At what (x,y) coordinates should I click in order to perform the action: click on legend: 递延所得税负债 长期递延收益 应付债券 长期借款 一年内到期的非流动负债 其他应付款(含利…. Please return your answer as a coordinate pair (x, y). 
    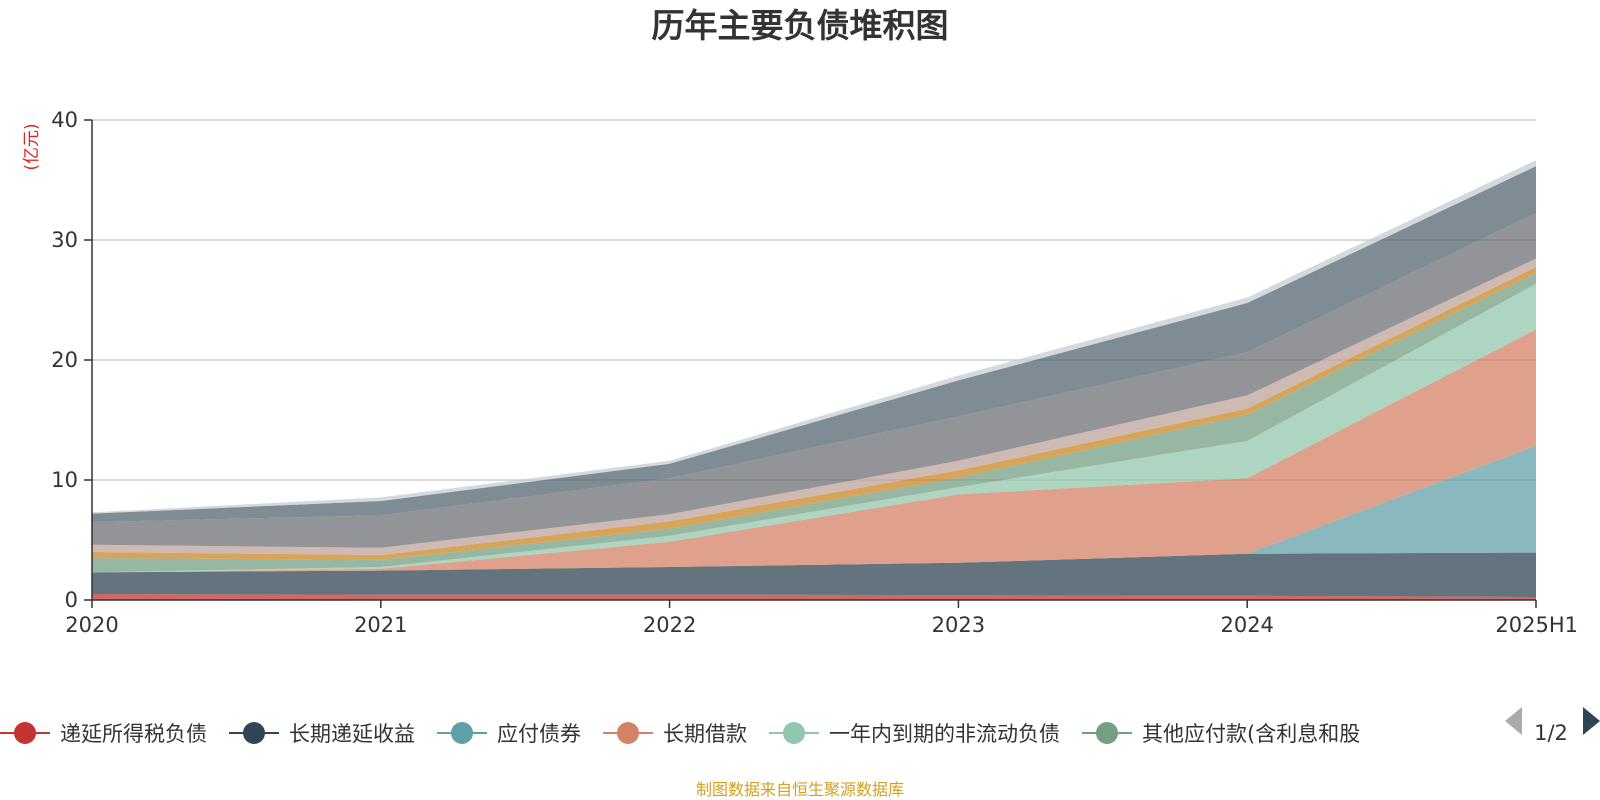
    Looking at the image, I should click on (680, 734).